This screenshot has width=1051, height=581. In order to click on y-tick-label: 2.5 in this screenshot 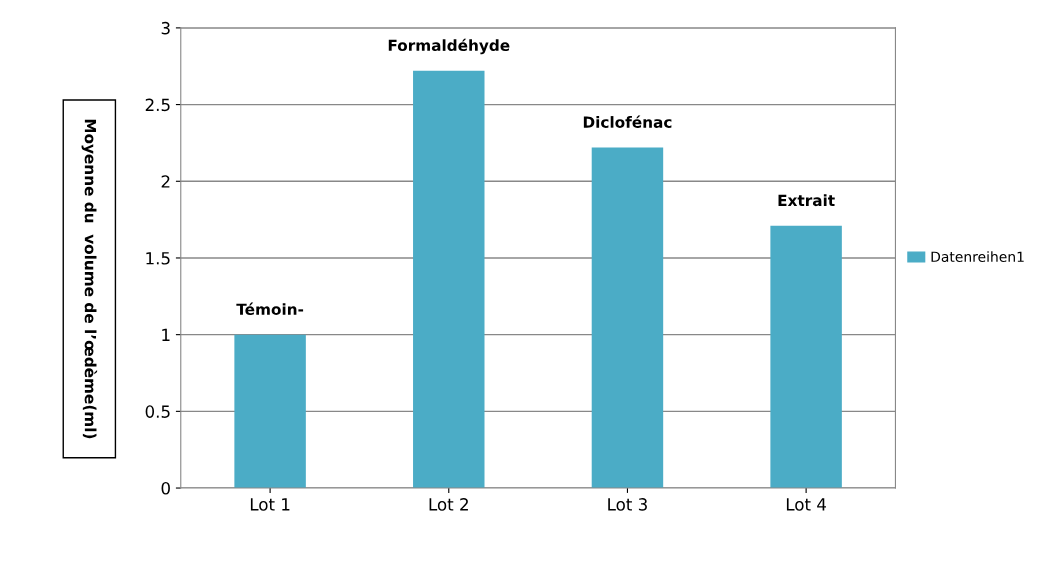, I will do `click(157, 105)`.